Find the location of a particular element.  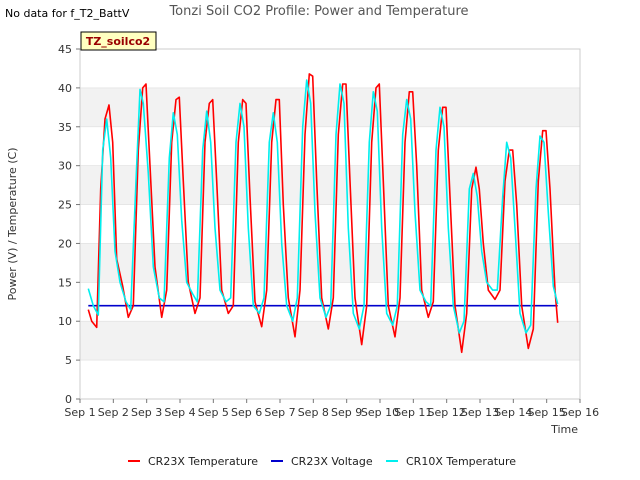

y-tick-label: 0 is located at coordinates (68, 399).